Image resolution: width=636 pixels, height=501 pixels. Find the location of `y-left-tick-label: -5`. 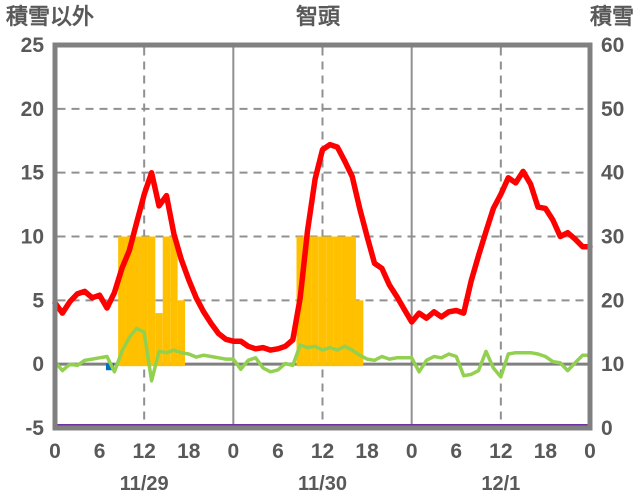

y-left-tick-label: -5 is located at coordinates (34, 428).